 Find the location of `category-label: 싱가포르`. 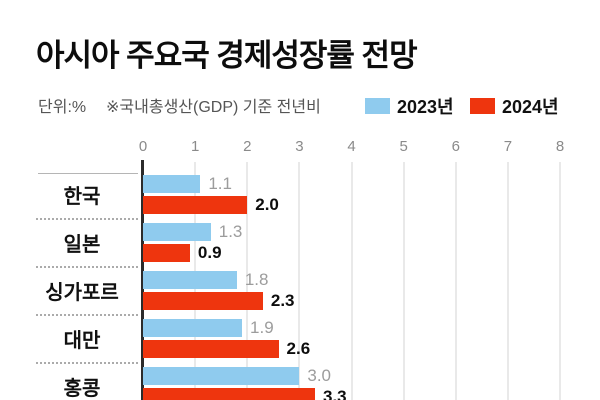

category-label: 싱가포르 is located at coordinates (82, 293).